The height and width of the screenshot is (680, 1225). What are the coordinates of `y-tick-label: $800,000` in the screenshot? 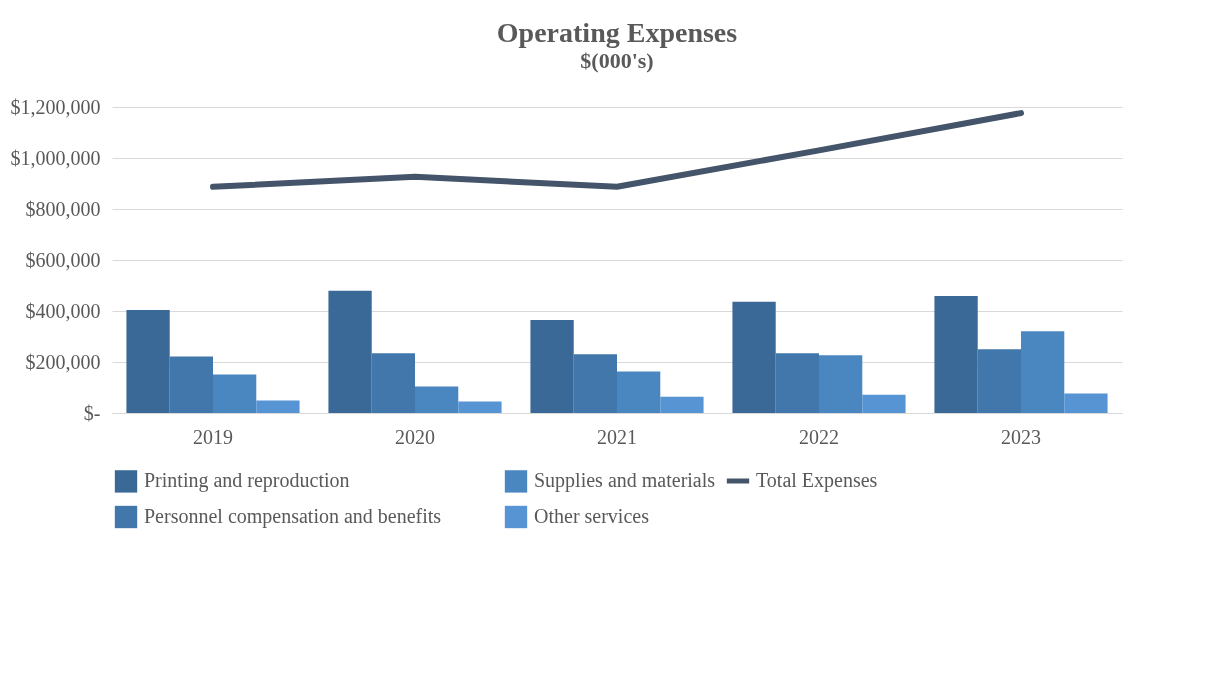 It's located at (63, 208).